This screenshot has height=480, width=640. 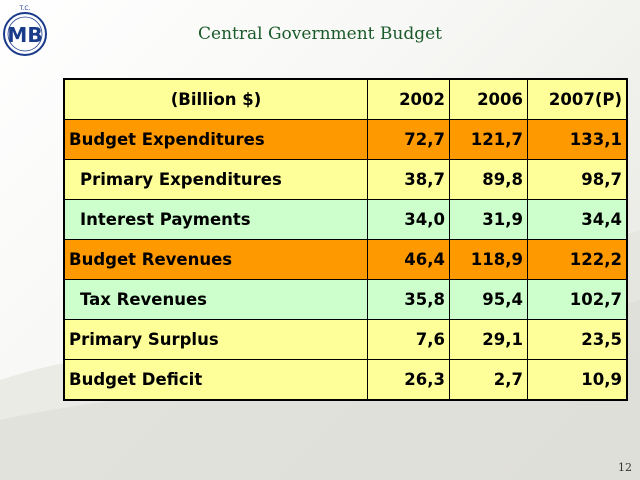 I want to click on header-2002: 2002, so click(x=408, y=99).